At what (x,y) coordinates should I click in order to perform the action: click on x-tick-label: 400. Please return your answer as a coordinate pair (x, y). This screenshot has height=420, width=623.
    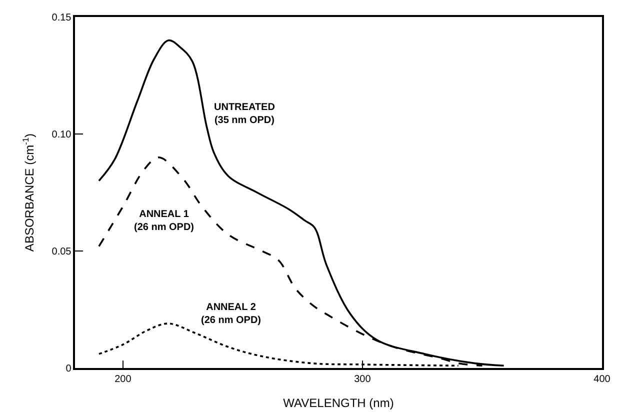
    Looking at the image, I should click on (602, 379).